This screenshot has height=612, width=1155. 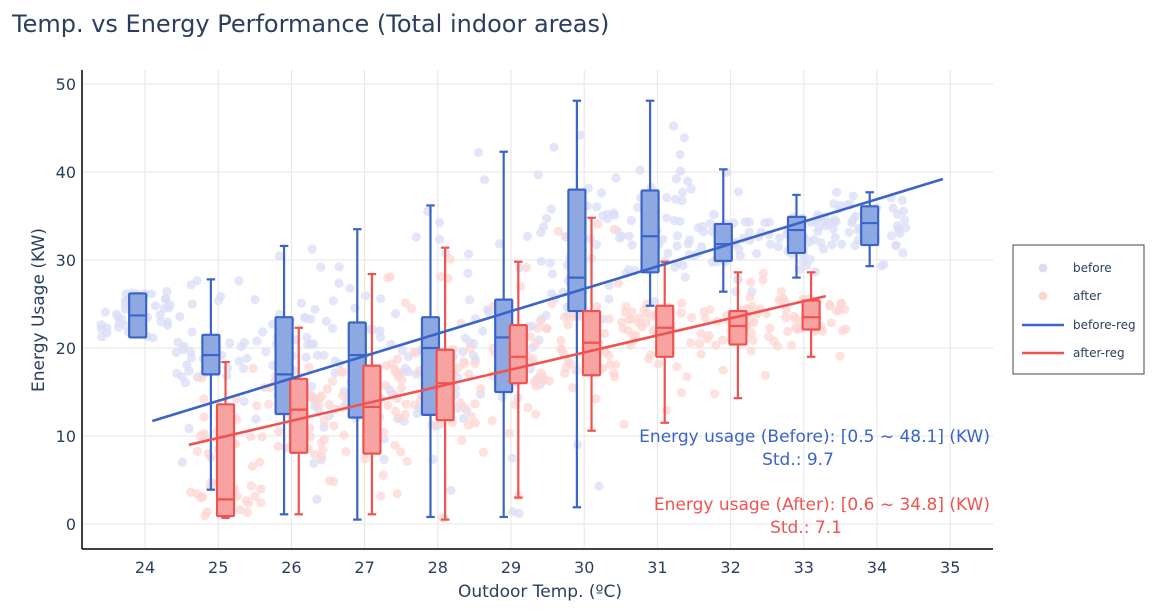 What do you see at coordinates (584, 567) in the screenshot?
I see `x-tick-label: 30` at bounding box center [584, 567].